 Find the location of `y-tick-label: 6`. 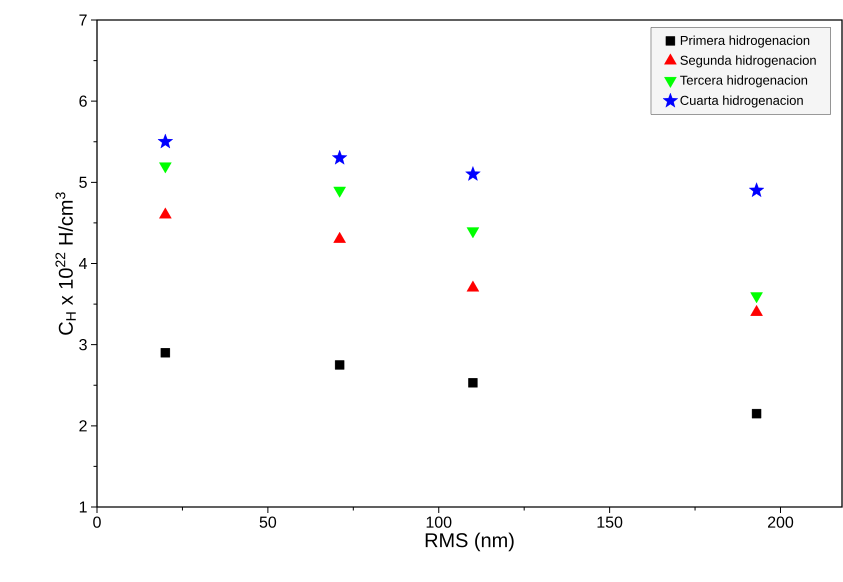

y-tick-label: 6 is located at coordinates (83, 101).